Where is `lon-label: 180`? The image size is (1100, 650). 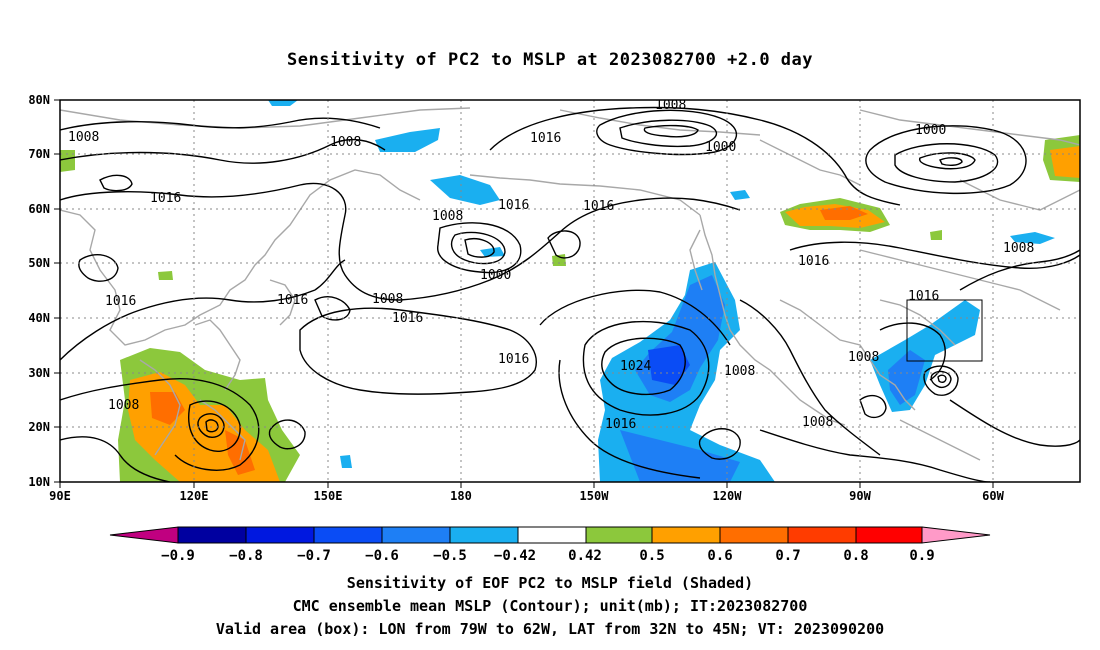
lon-label: 180 is located at coordinates (461, 496).